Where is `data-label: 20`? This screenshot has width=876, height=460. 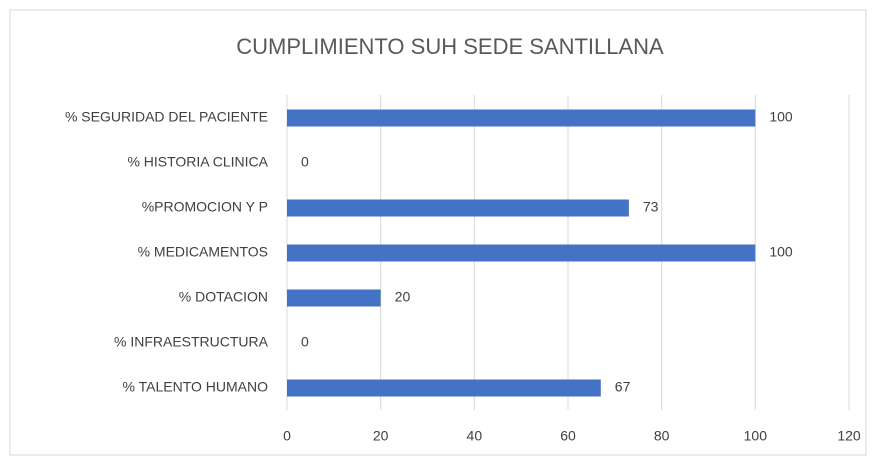
data-label: 20 is located at coordinates (403, 297).